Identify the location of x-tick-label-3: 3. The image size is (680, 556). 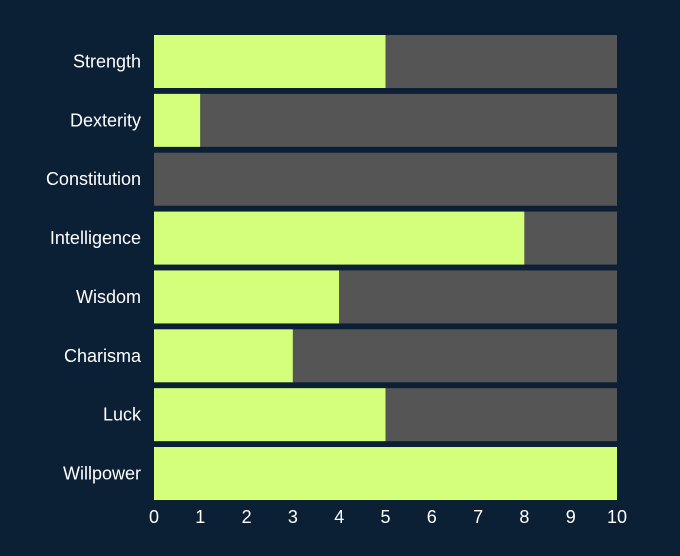
(293, 517).